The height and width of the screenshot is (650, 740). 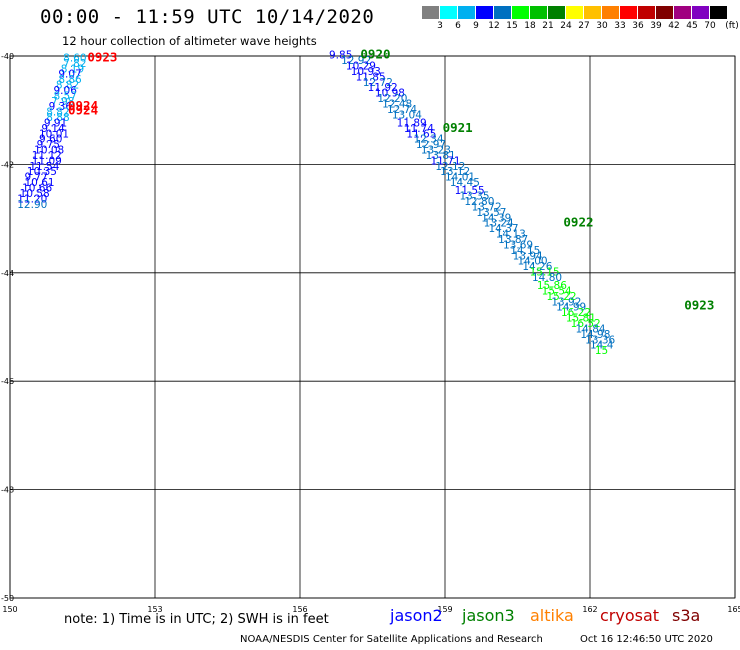 I want to click on swh-label: 12.12, so click(x=450, y=167).